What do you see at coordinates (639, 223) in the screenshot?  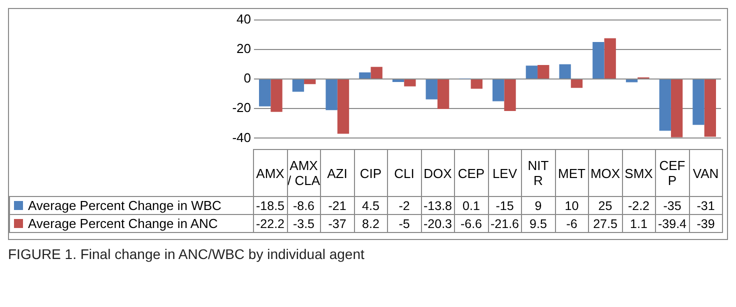 I see `data-label: 1.1` at bounding box center [639, 223].